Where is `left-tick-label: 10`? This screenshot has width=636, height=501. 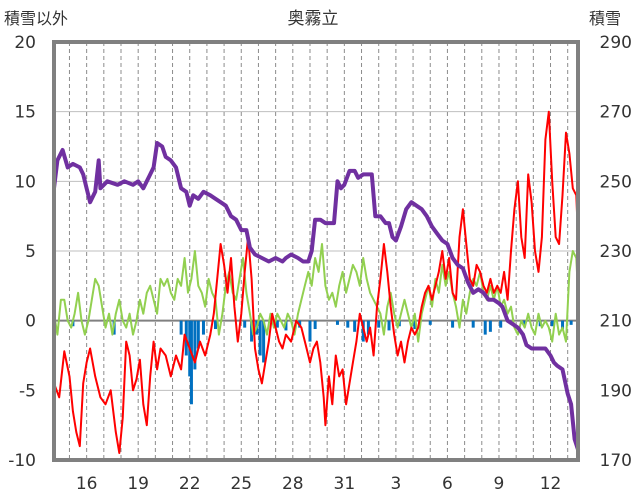 left-tick-label: 10 is located at coordinates (25, 182).